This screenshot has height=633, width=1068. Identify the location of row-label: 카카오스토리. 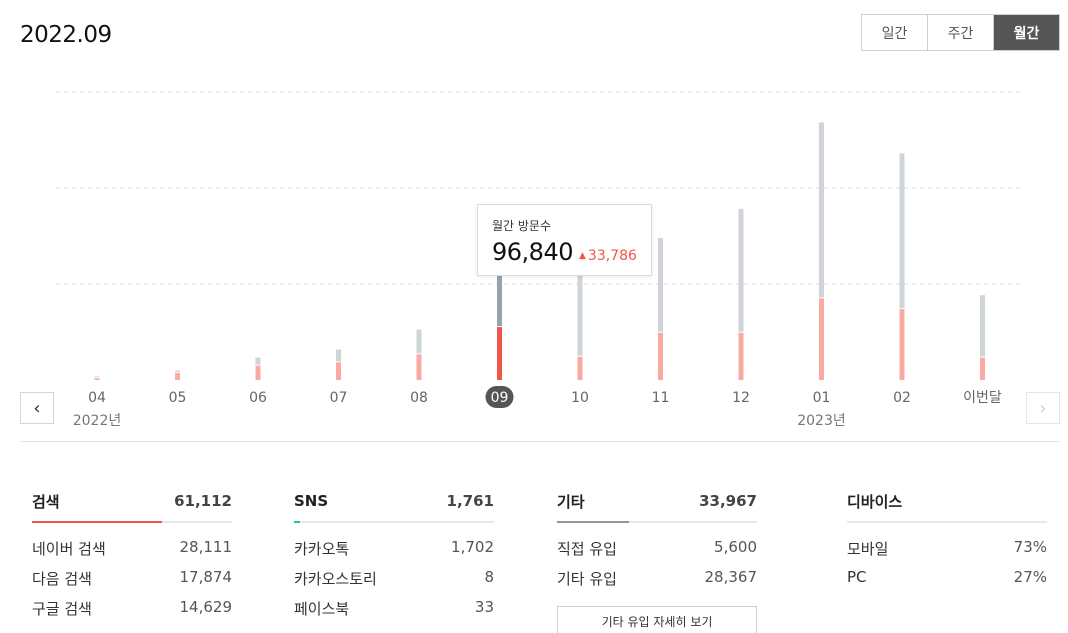
(335, 579).